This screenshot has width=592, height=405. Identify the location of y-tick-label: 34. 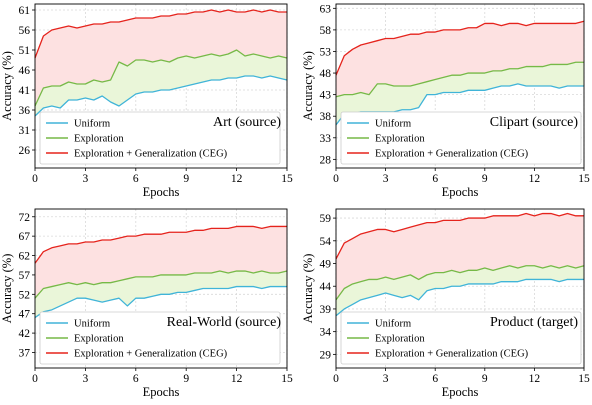
(326, 333).